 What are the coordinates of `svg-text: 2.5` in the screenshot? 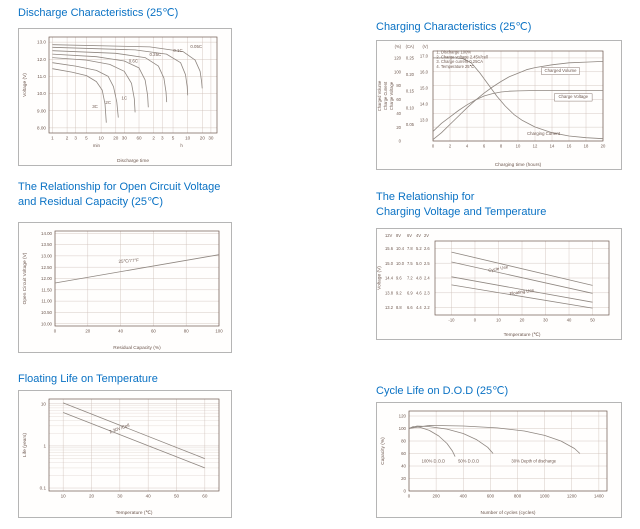 It's located at (427, 263).